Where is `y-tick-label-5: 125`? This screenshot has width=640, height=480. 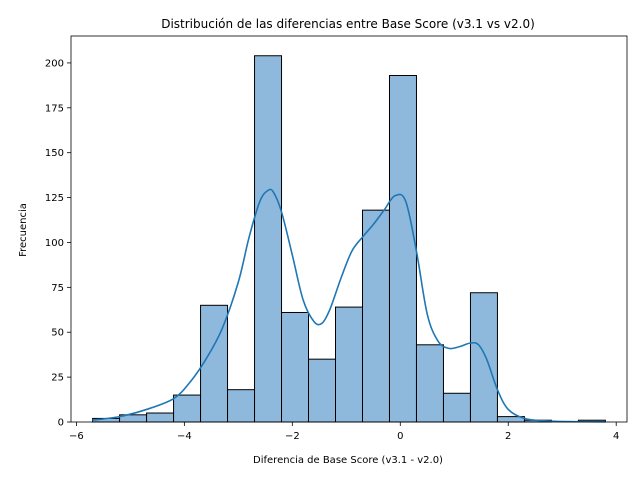
y-tick-label-5: 125 is located at coordinates (54, 198).